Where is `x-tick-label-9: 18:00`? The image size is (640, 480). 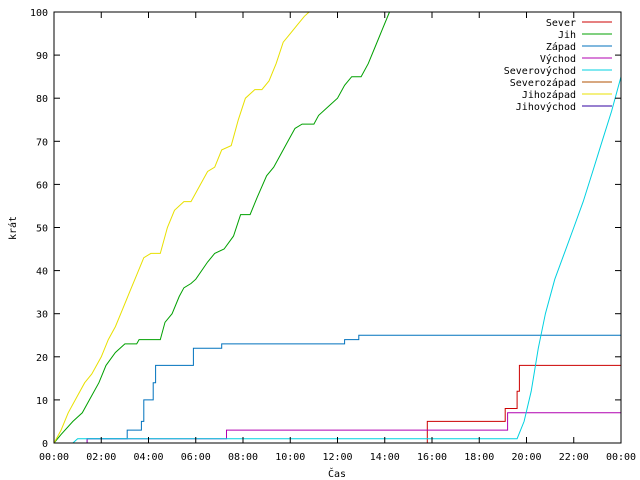 x-tick-label-9: 18:00 is located at coordinates (479, 457).